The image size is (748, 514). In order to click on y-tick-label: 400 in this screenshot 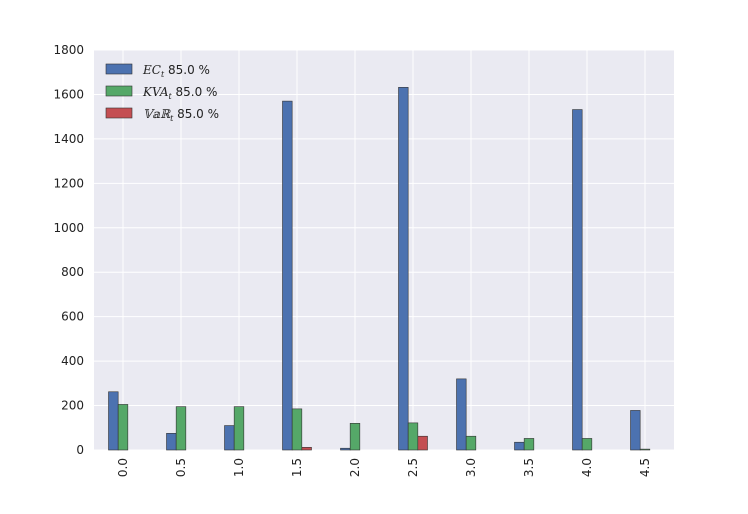, I will do `click(72, 361)`.